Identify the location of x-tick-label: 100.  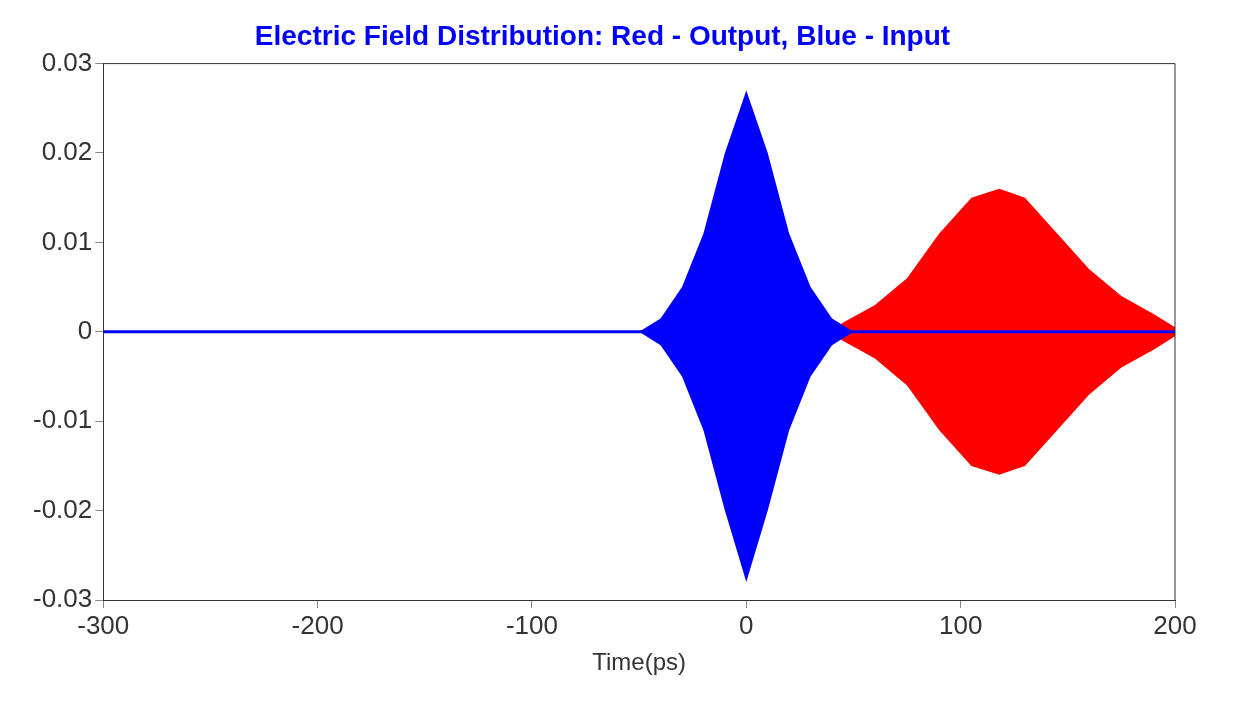
(960, 624).